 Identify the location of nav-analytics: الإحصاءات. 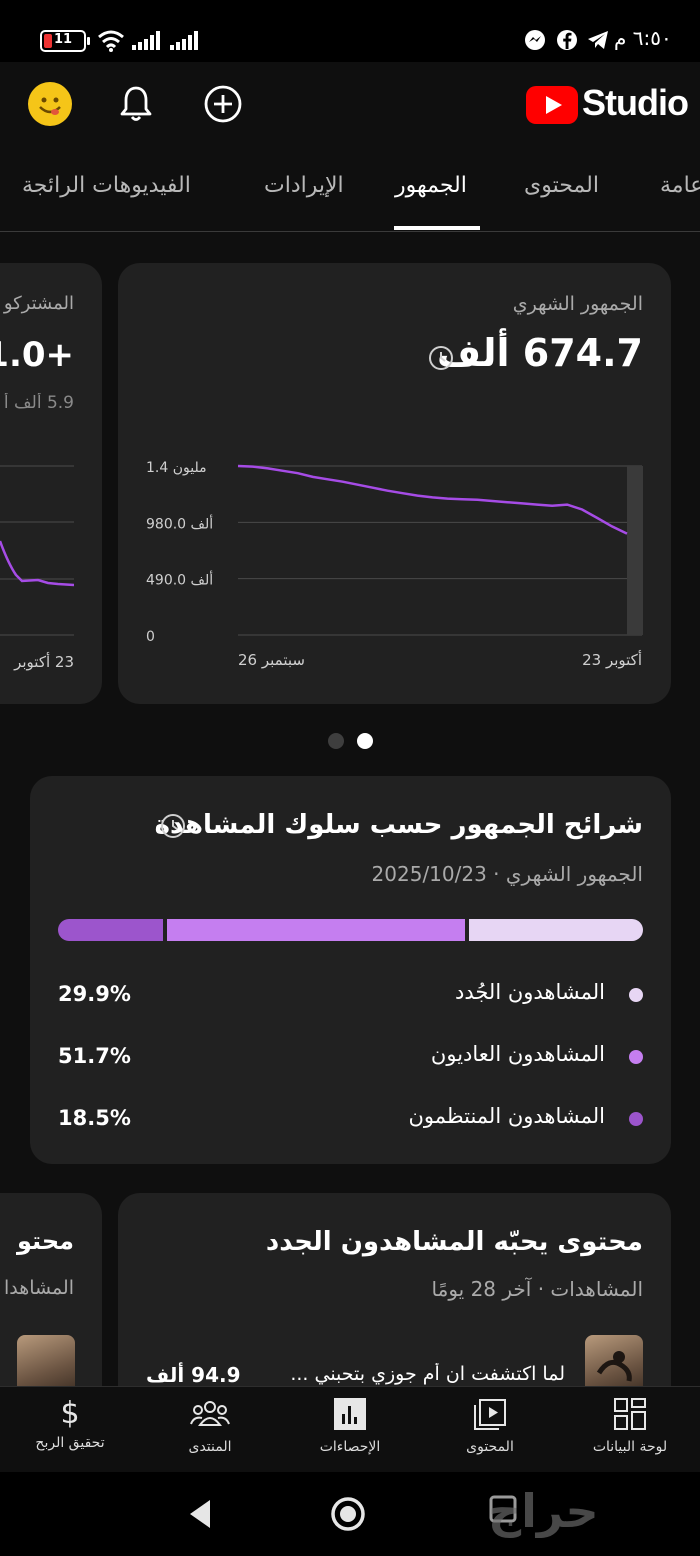
(350, 1426).